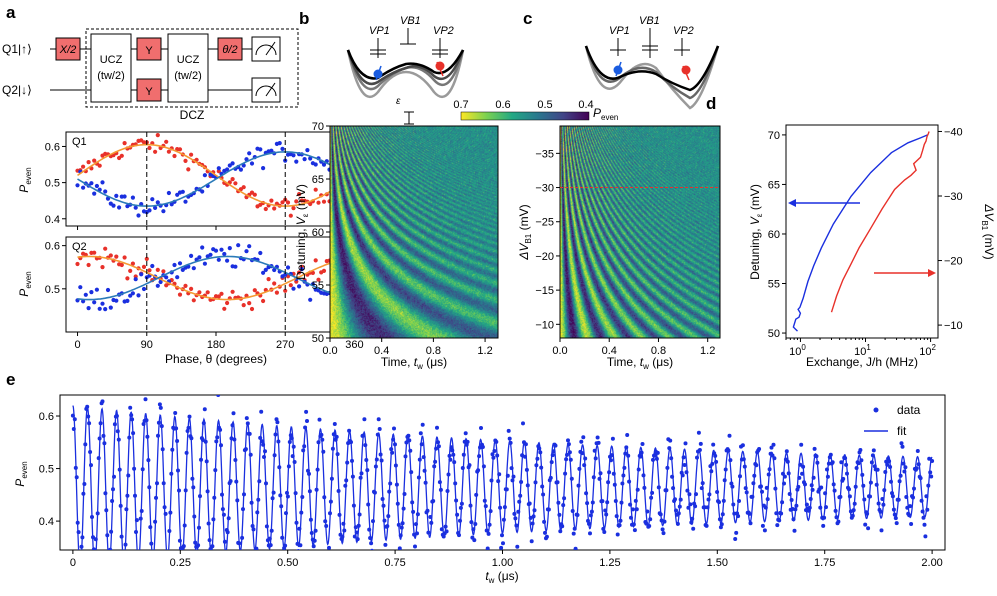 This screenshot has height=596, width=997. I want to click on c-vb1: VB1, so click(649, 21).